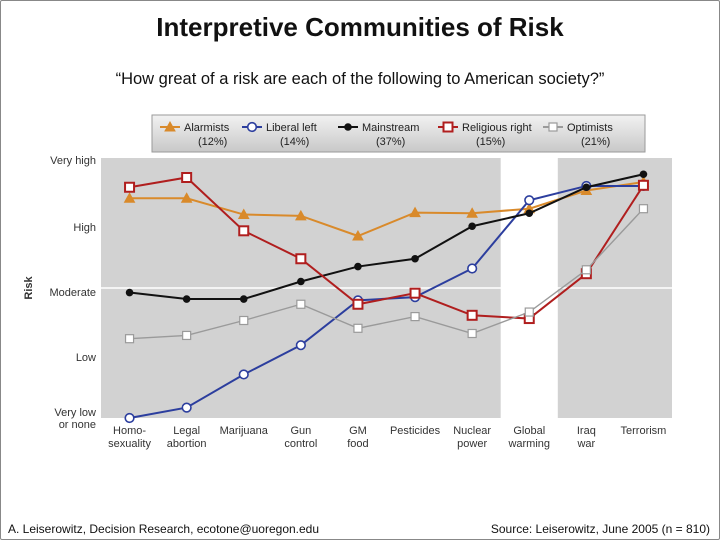 The width and height of the screenshot is (720, 540). Describe the element at coordinates (578, 135) in the screenshot. I see `legend-item: Optimists (21%)` at that location.